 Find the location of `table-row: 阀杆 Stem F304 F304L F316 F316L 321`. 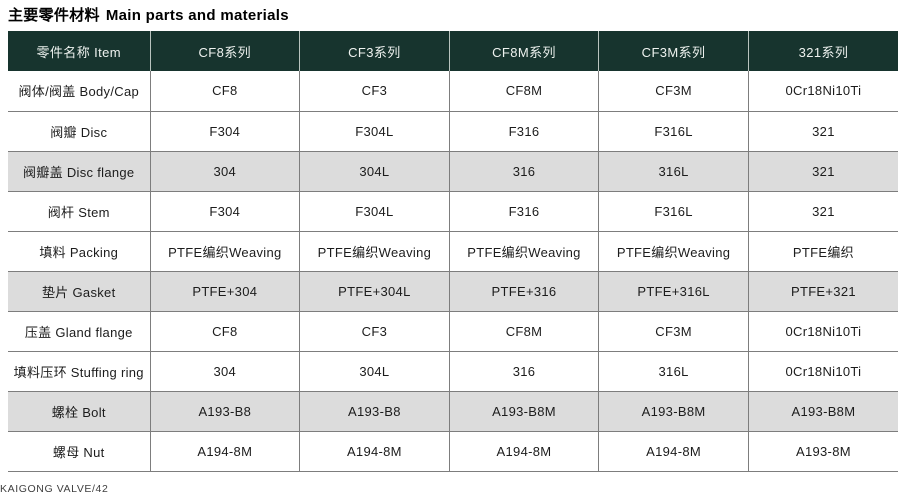

table-row: 阀杆 Stem F304 F304L F316 F316L 321 is located at coordinates (453, 211).